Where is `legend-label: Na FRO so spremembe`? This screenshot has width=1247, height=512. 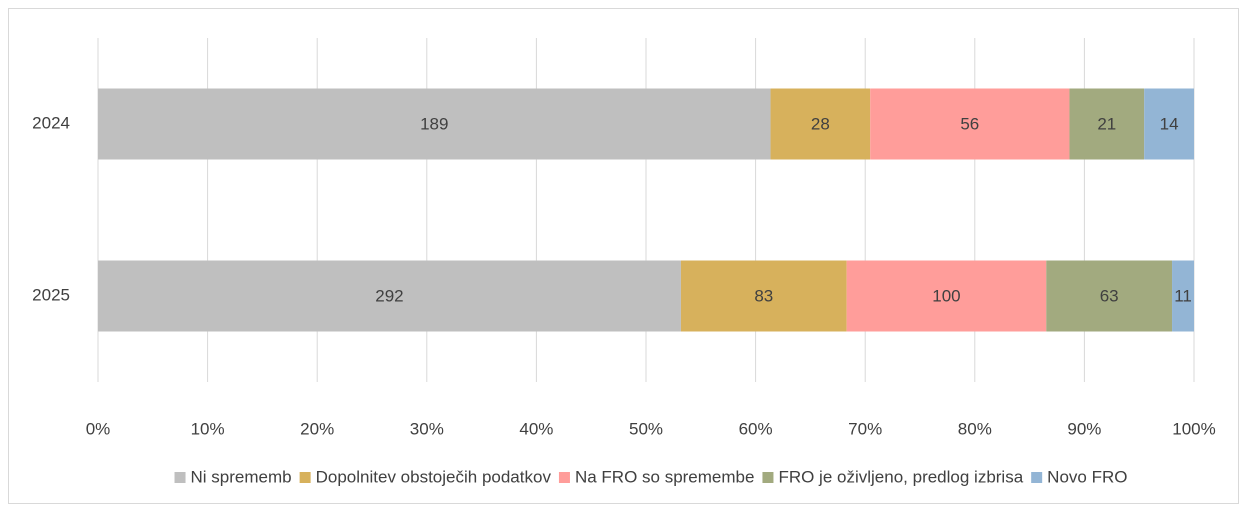
legend-label: Na FRO so spremembe is located at coordinates (665, 476).